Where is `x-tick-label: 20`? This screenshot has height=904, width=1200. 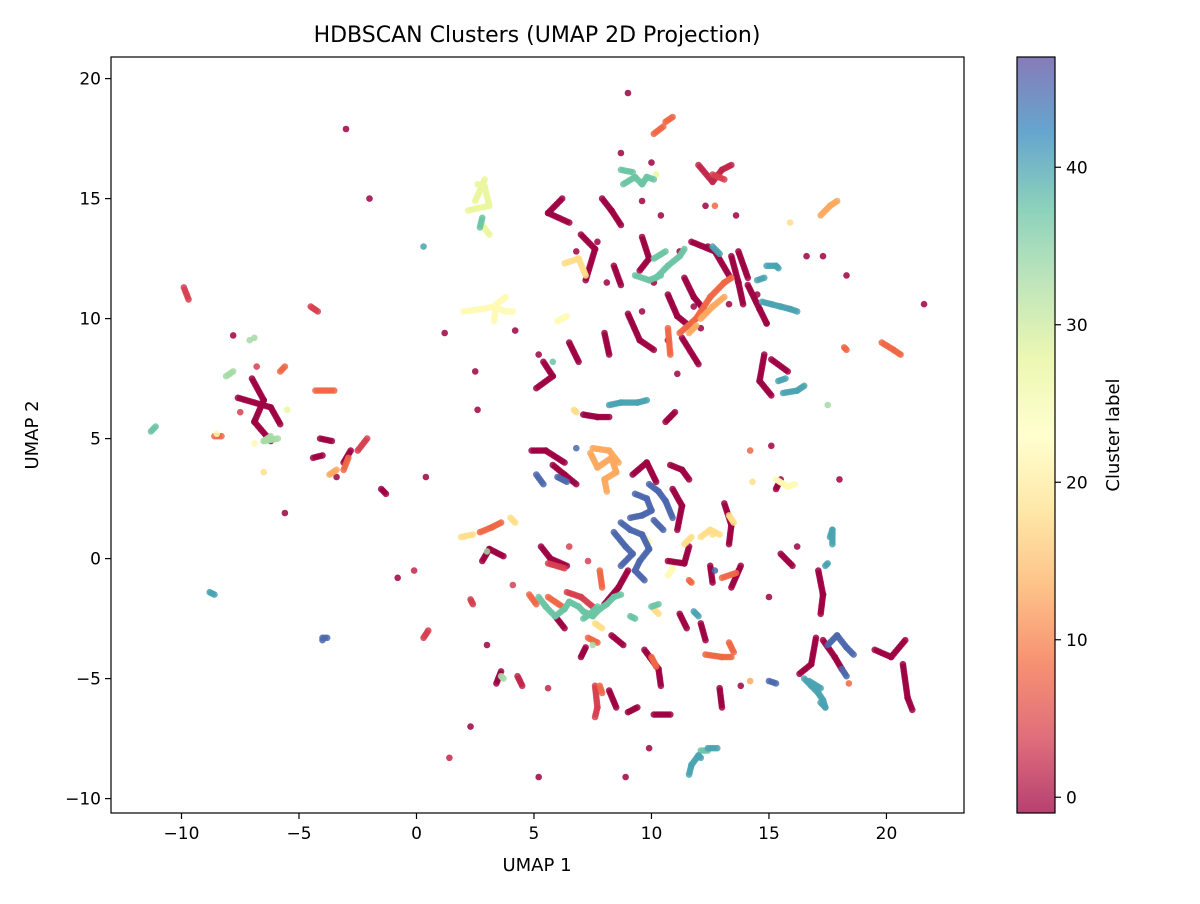
x-tick-label: 20 is located at coordinates (887, 834).